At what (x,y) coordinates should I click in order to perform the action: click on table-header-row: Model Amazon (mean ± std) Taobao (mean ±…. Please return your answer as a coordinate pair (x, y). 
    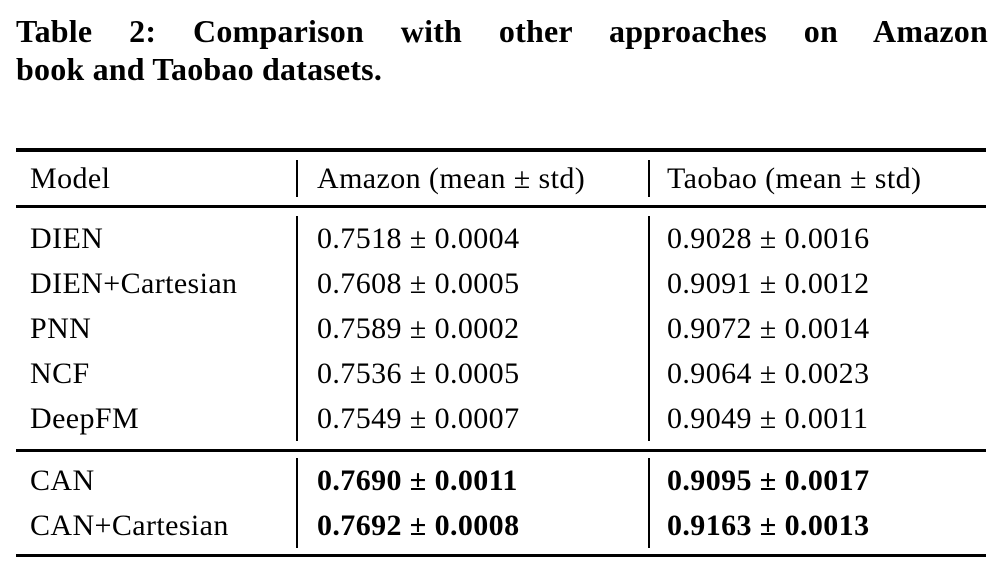
    Looking at the image, I should click on (501, 178).